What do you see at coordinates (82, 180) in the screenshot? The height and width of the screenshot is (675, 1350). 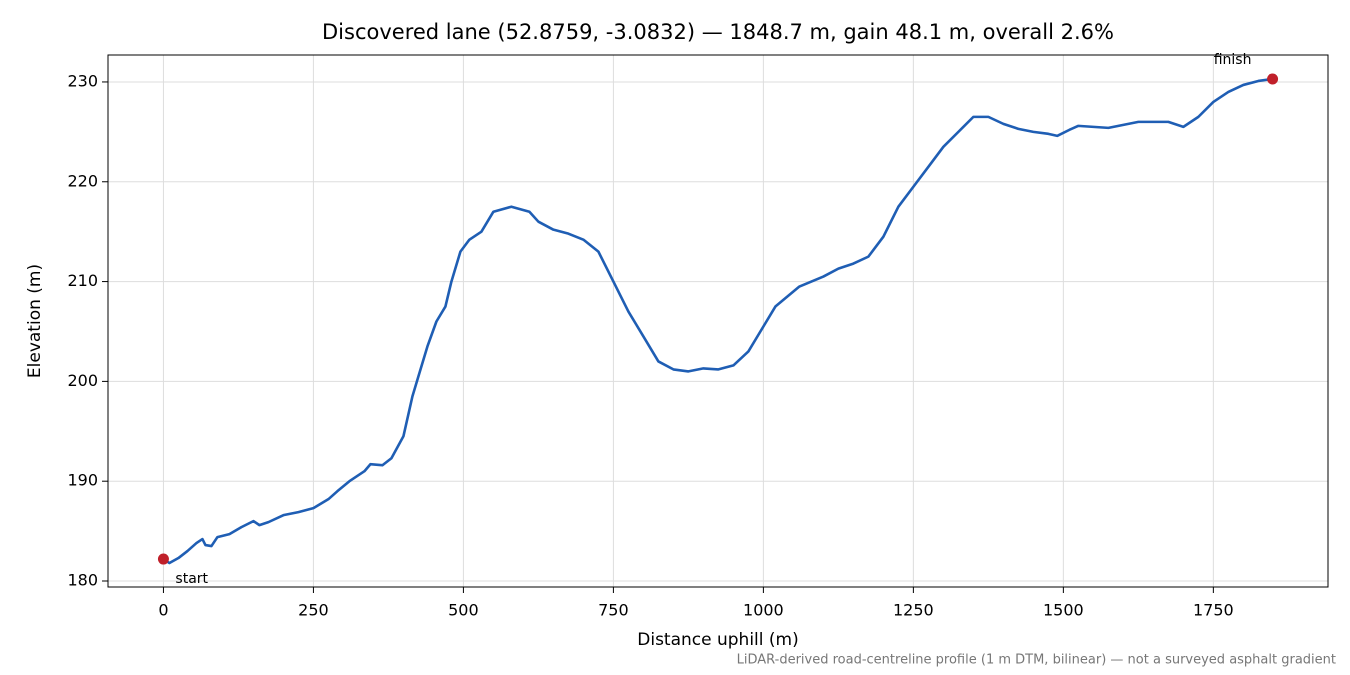 I see `y-tick-label: 220` at bounding box center [82, 180].